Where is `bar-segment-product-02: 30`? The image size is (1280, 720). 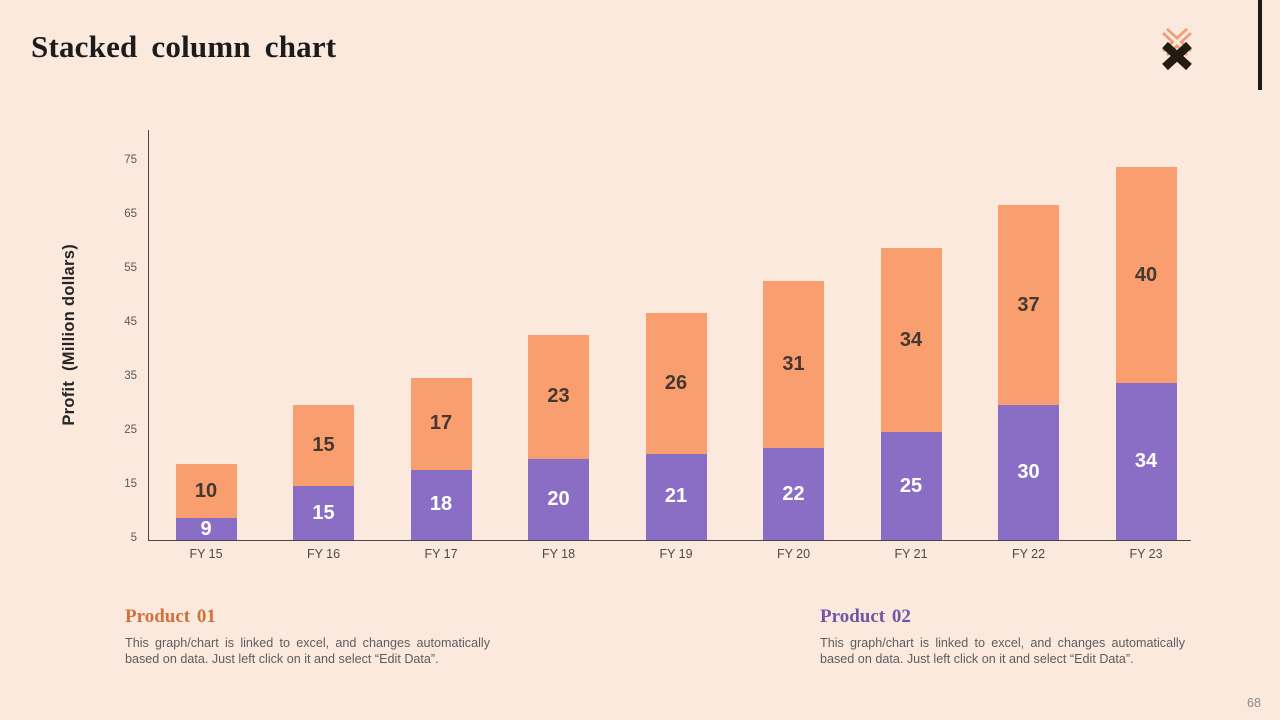 bar-segment-product-02: 30 is located at coordinates (1028, 472).